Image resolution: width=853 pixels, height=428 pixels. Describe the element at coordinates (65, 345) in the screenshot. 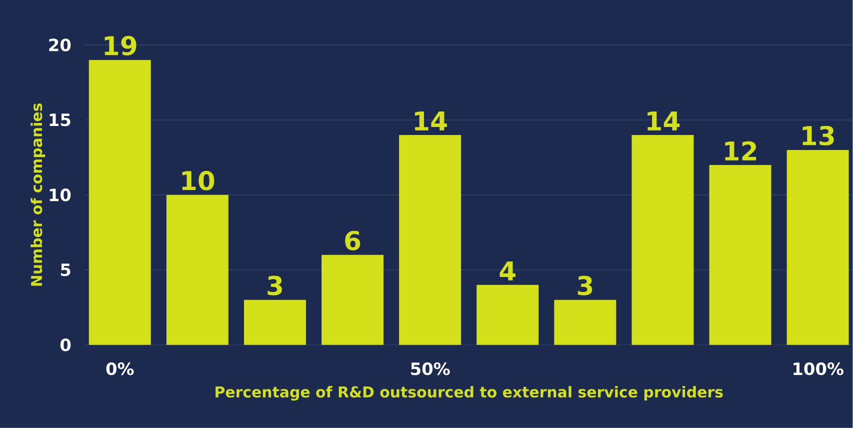

I see `y-tick-label: 0` at that location.